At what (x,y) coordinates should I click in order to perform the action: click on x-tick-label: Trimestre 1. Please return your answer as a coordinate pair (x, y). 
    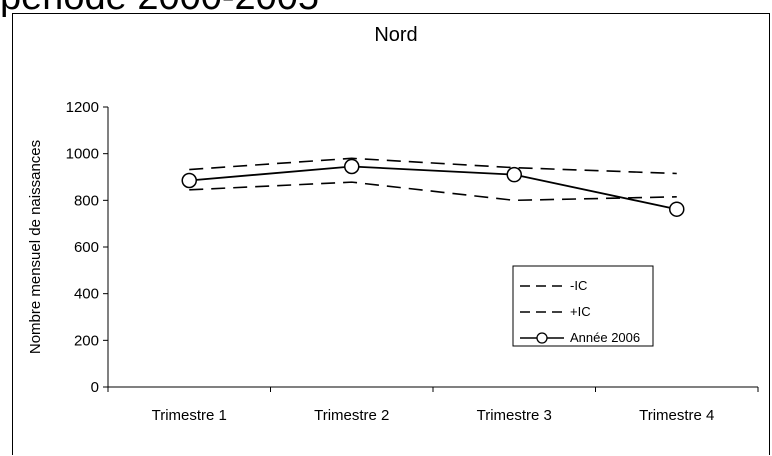
    Looking at the image, I should click on (189, 415).